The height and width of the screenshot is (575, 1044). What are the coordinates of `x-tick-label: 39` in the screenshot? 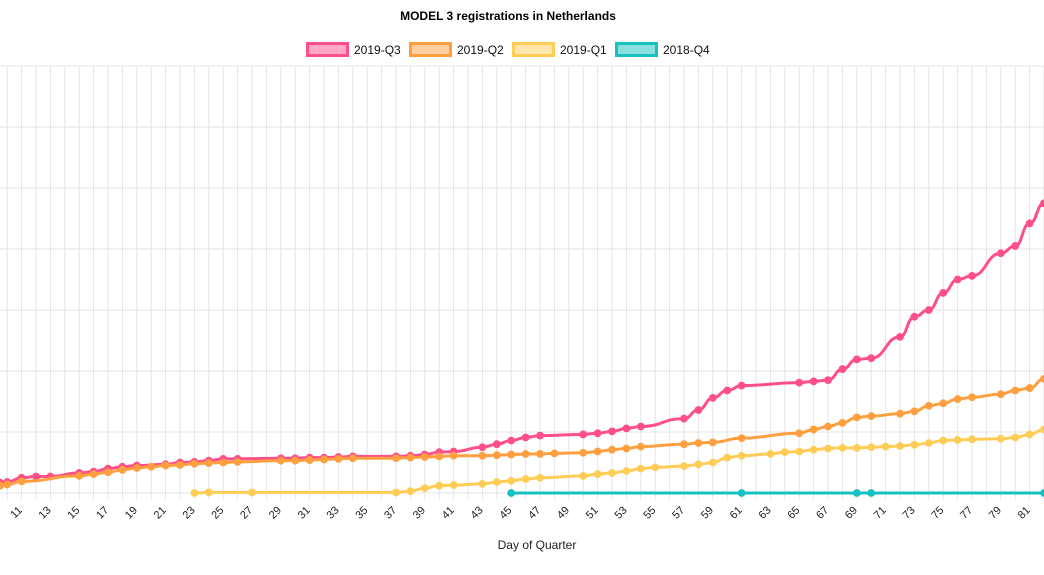 It's located at (419, 512).